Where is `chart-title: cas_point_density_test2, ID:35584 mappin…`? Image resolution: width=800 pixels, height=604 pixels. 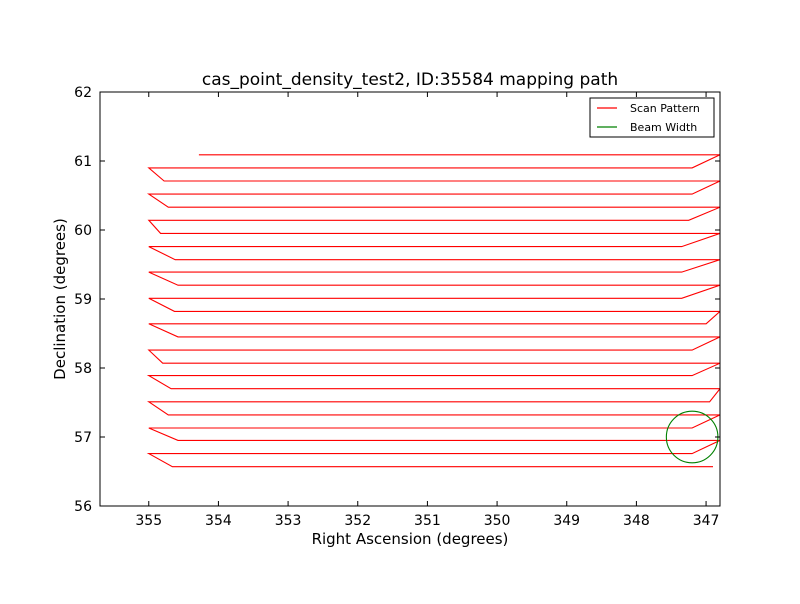 chart-title: cas_point_density_test2, ID:35584 mappin… is located at coordinates (410, 80).